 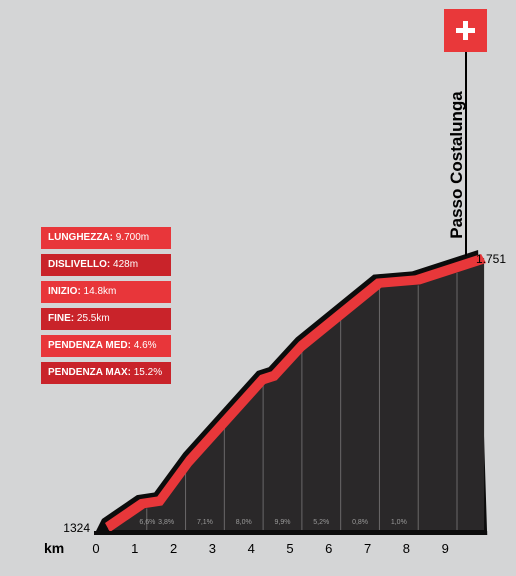 I want to click on segment-gradient-label: 7,1%, so click(x=205, y=522).